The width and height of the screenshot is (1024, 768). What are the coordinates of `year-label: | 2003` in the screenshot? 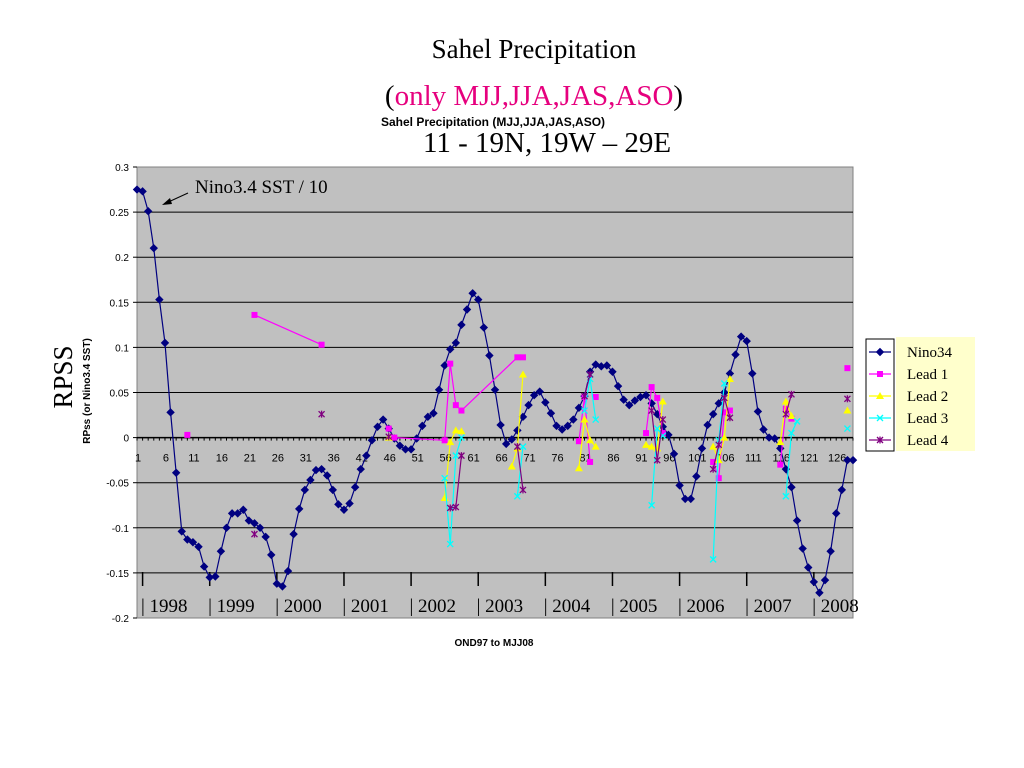 It's located at (500, 606).